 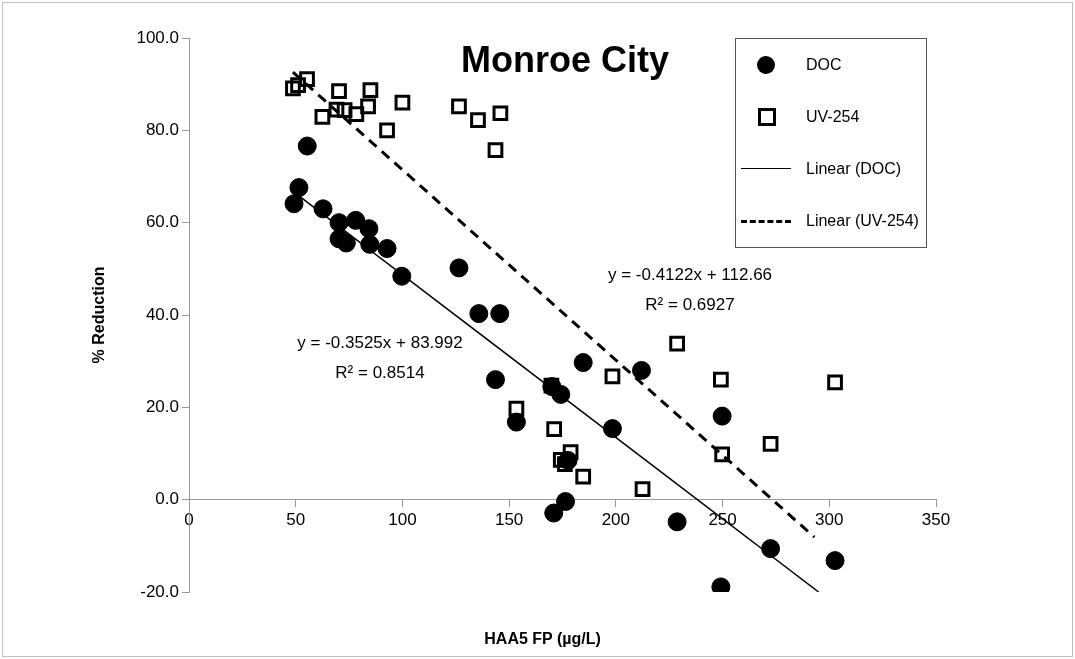 I want to click on y-tick-label: 80.0, so click(x=162, y=130).